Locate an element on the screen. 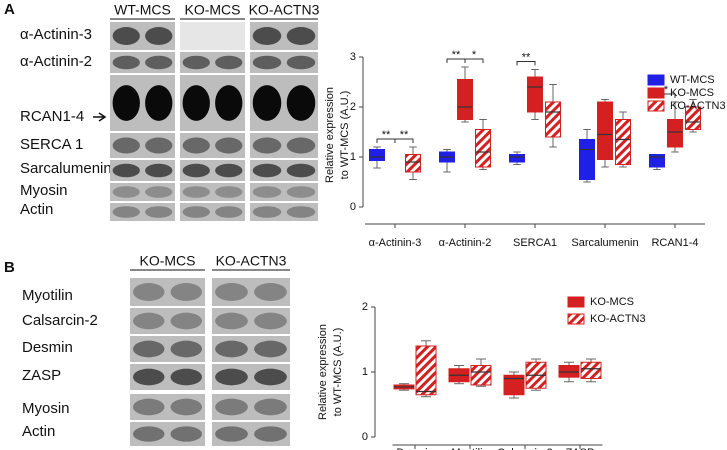  blot-row-label: ZASP is located at coordinates (41, 375).